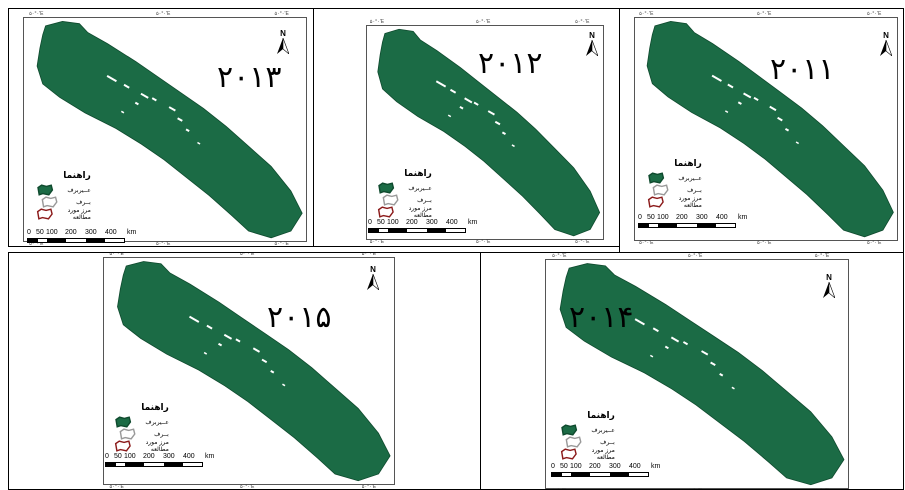 The height and width of the screenshot is (490, 905). I want to click on year-label: ۲۰۱۲, so click(510, 63).